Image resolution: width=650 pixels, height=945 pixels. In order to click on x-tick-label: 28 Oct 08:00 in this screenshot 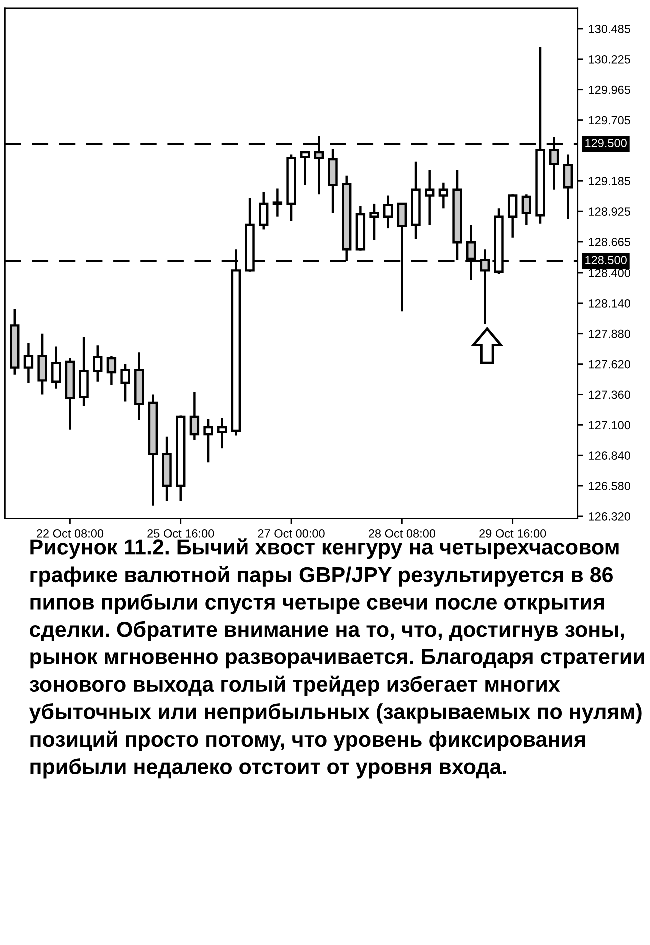, I will do `click(402, 534)`.